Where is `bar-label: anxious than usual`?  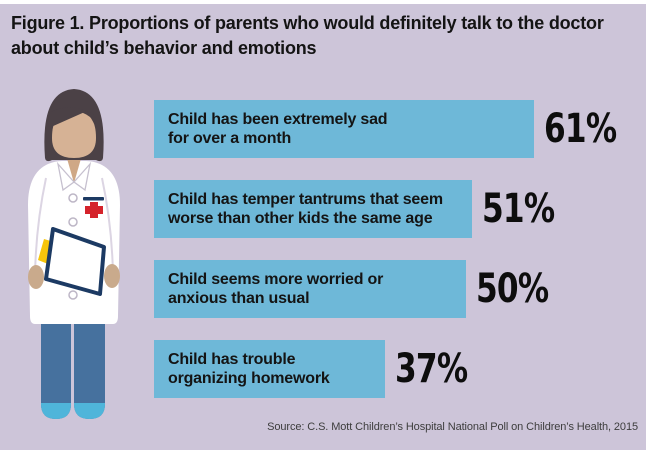 bar-label: anxious than usual is located at coordinates (239, 298).